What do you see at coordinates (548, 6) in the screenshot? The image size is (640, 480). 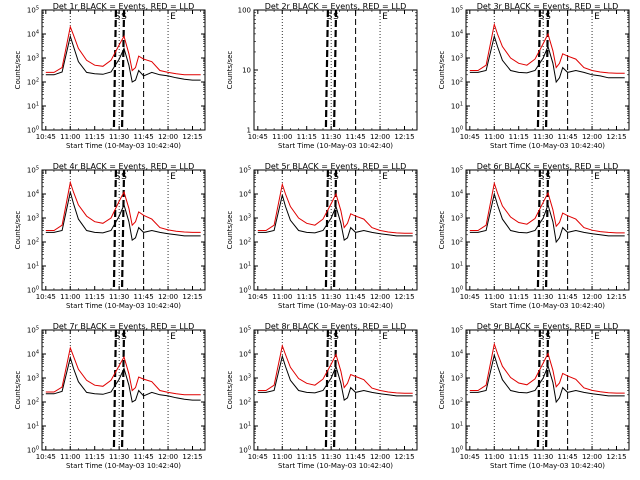 I see `panel-title: Det 3r BLACK = Events, RED = LLD` at bounding box center [548, 6].